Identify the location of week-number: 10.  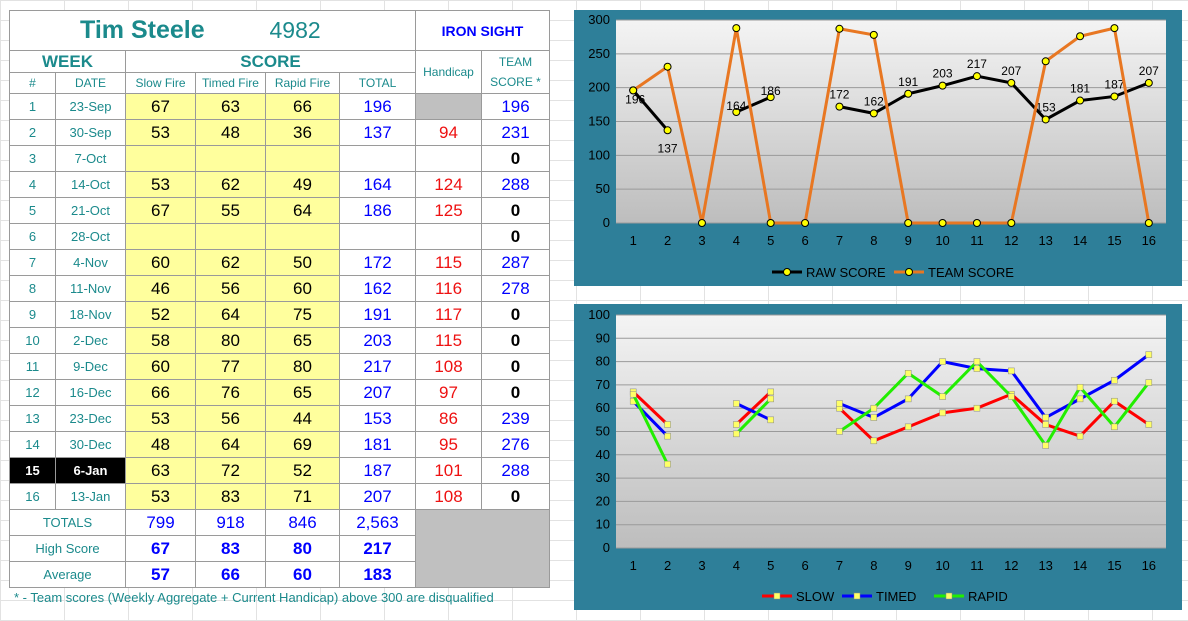
(32, 340).